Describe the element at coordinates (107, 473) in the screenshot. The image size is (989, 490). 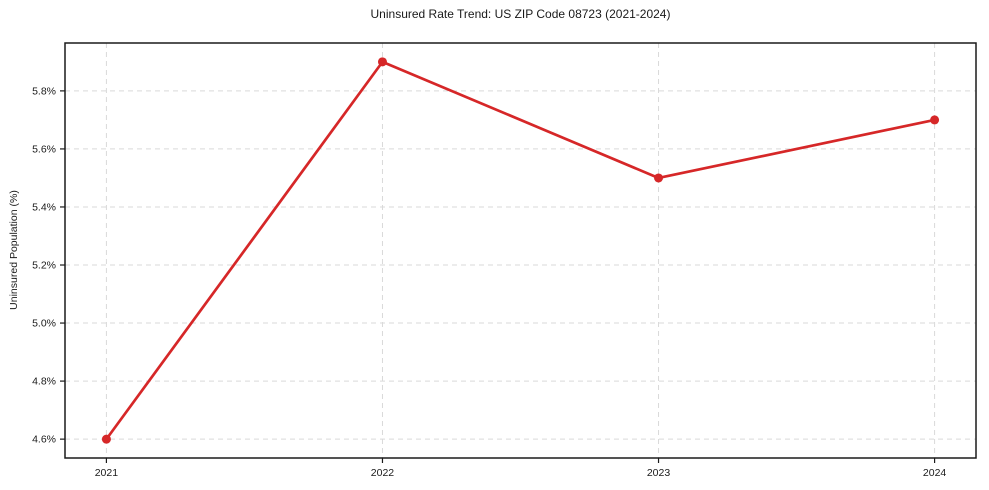
I see `x-tick-label: 2021` at that location.